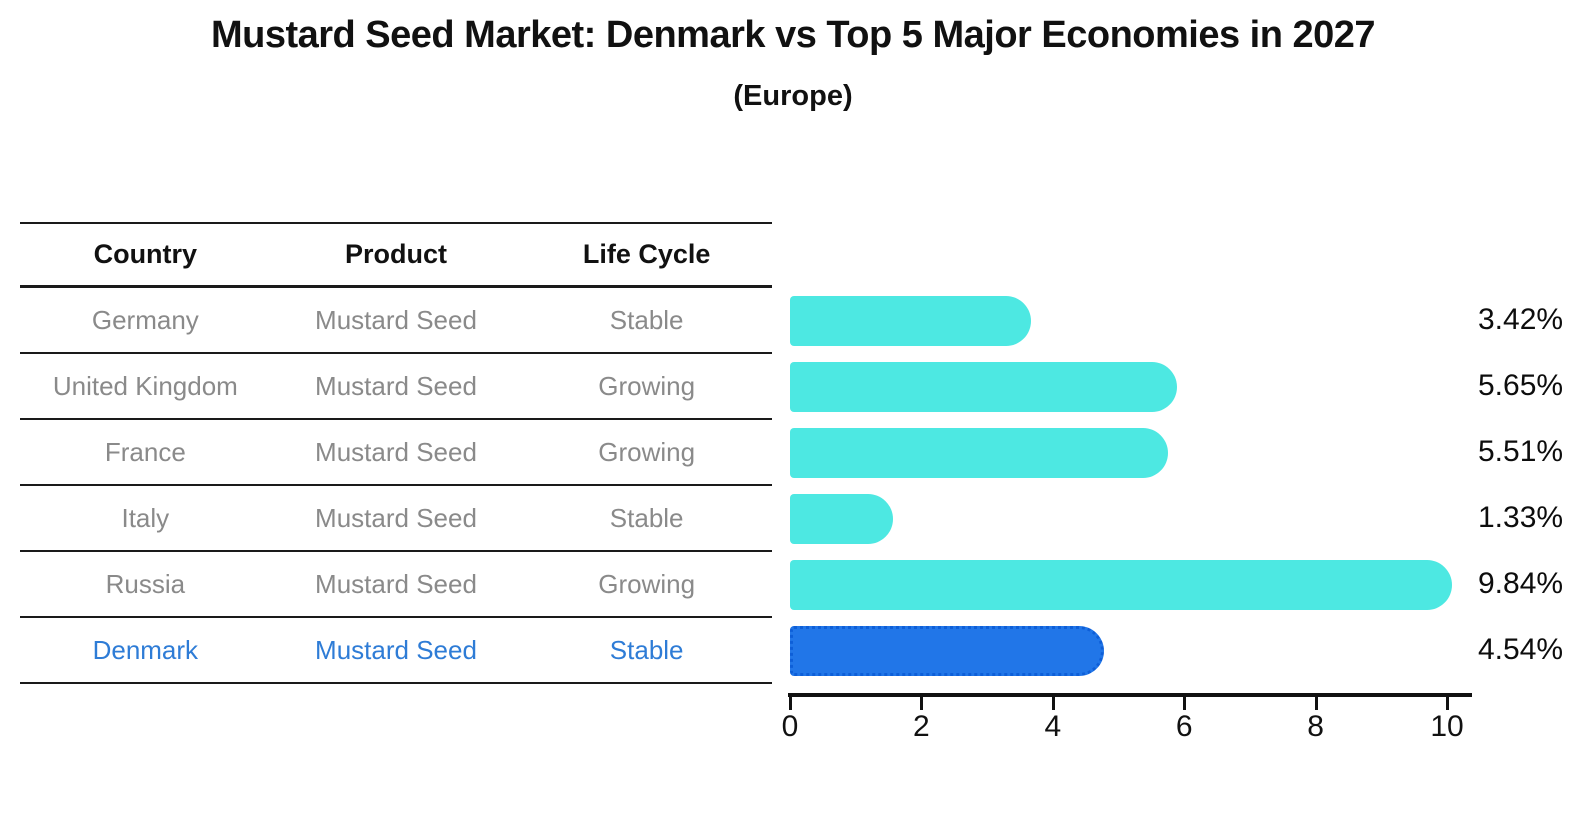 The height and width of the screenshot is (823, 1586). I want to click on bar-value-label: 9.84%, so click(1521, 583).